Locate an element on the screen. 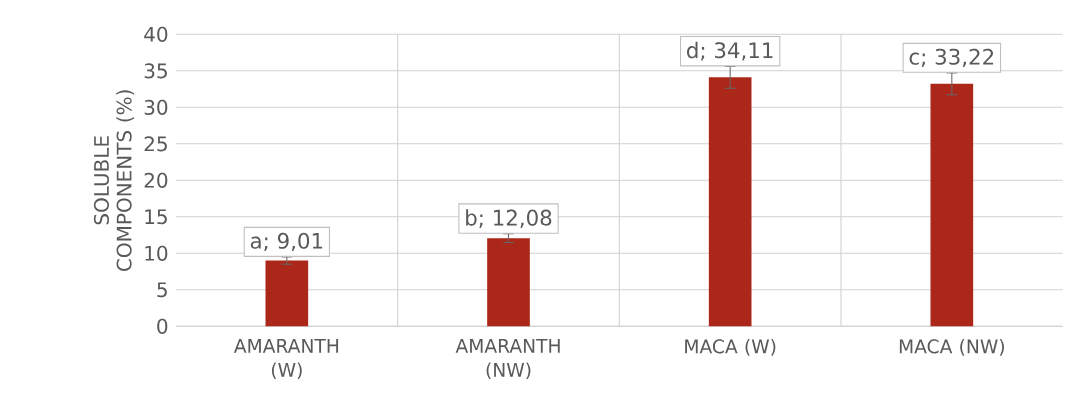 The width and height of the screenshot is (1076, 409). data-label: a; 9,01 is located at coordinates (286, 242).